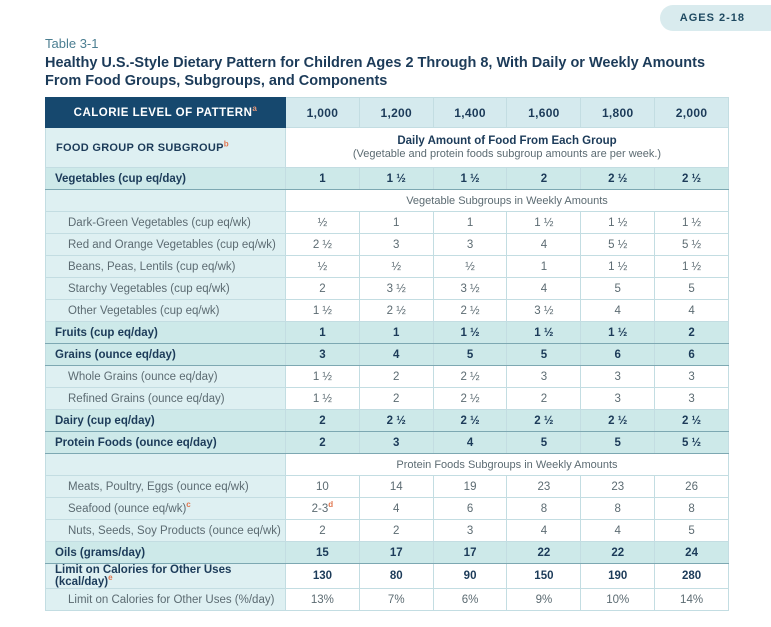  I want to click on value-cell: 9%, so click(544, 599).